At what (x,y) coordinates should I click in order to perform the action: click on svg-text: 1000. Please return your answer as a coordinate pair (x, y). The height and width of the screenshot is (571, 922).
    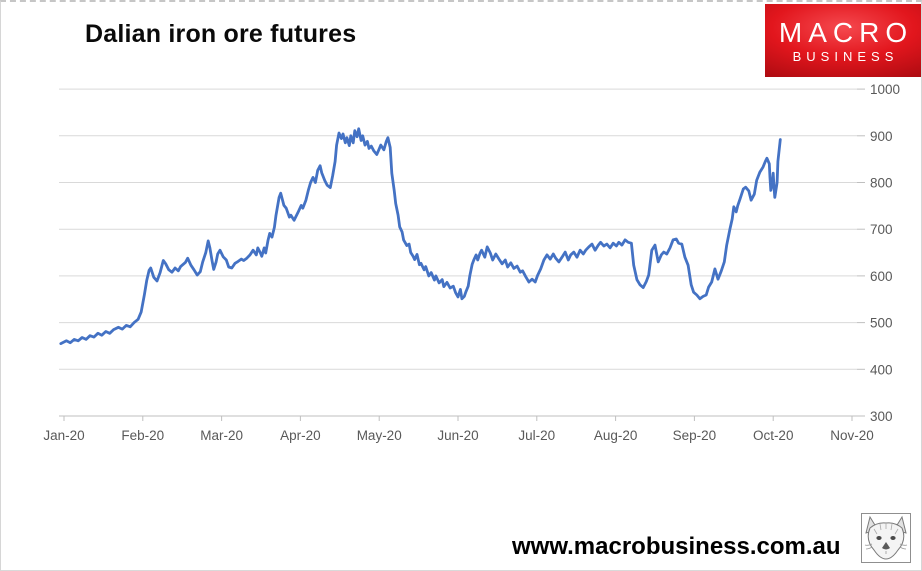
    Looking at the image, I should click on (885, 89).